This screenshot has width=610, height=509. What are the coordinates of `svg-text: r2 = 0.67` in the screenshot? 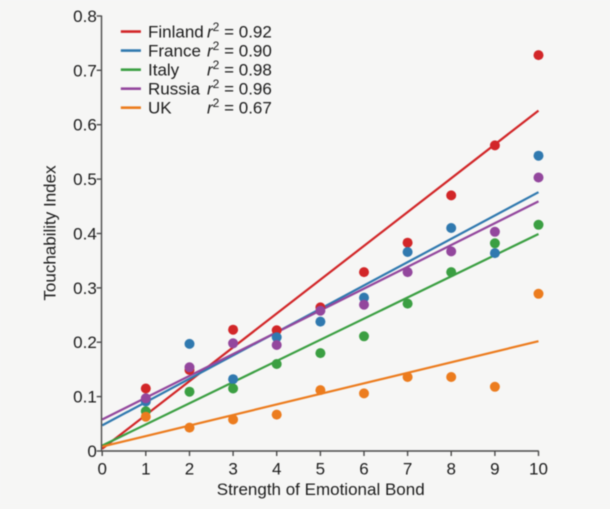 It's located at (239, 107).